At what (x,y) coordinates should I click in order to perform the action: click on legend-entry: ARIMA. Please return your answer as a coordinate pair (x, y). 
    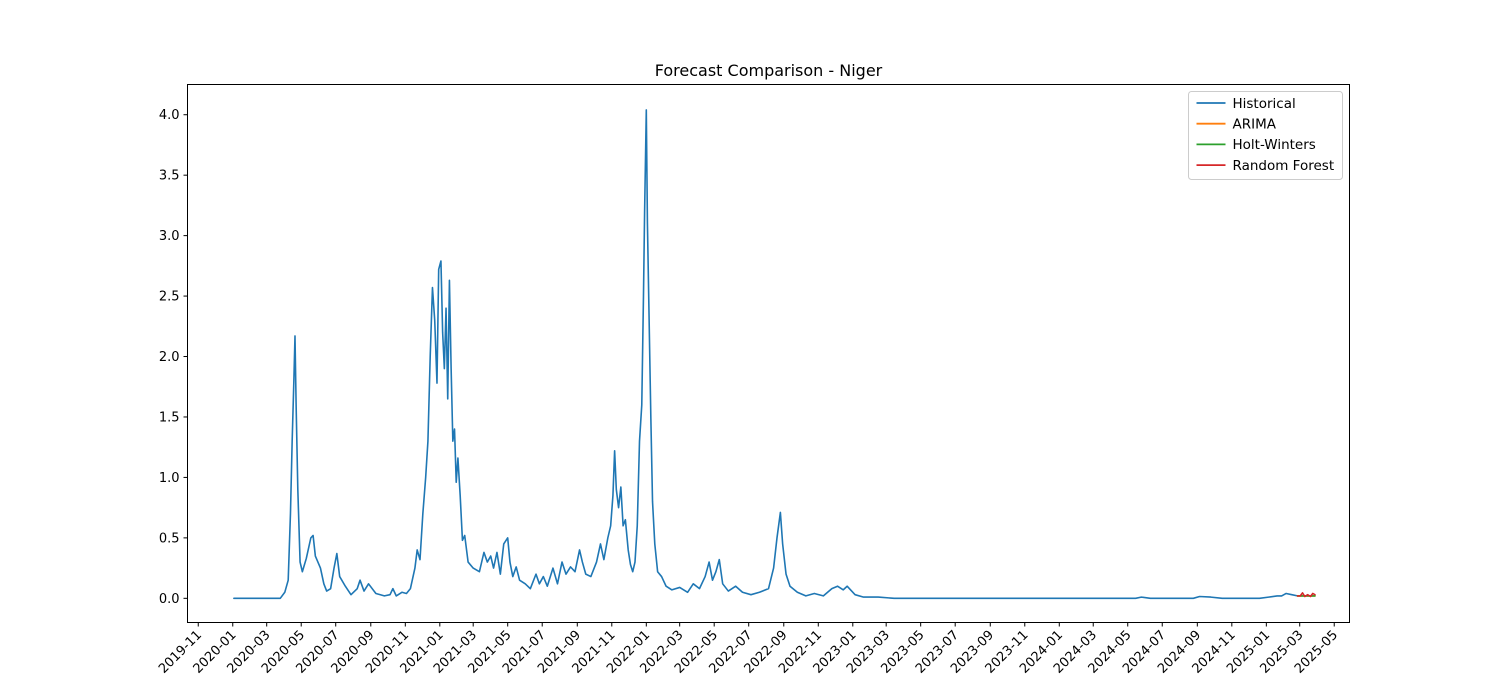
    Looking at the image, I should click on (1255, 125).